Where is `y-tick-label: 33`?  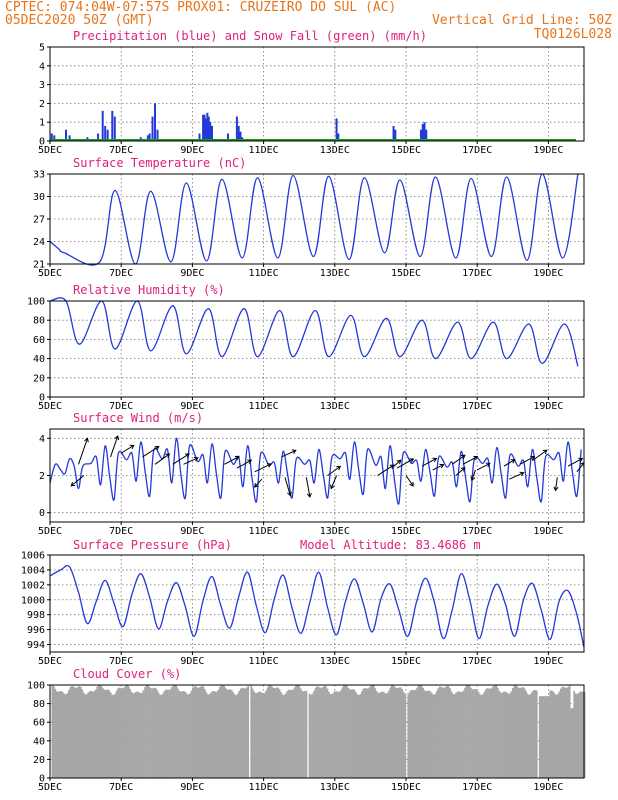 y-tick-label: 33 is located at coordinates (39, 175).